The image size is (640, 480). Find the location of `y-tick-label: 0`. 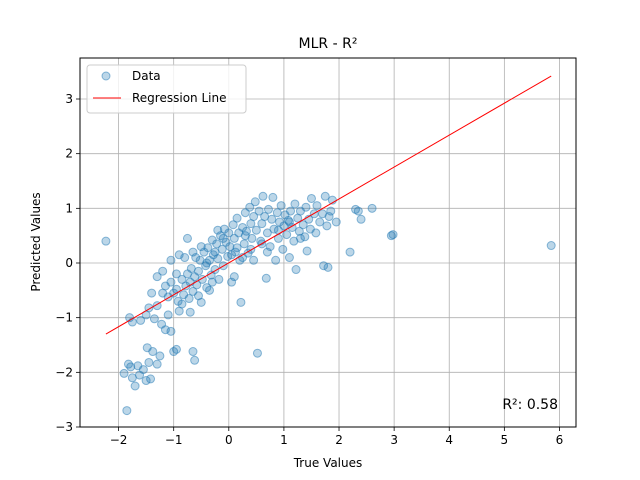

y-tick-label: 0 is located at coordinates (69, 263).